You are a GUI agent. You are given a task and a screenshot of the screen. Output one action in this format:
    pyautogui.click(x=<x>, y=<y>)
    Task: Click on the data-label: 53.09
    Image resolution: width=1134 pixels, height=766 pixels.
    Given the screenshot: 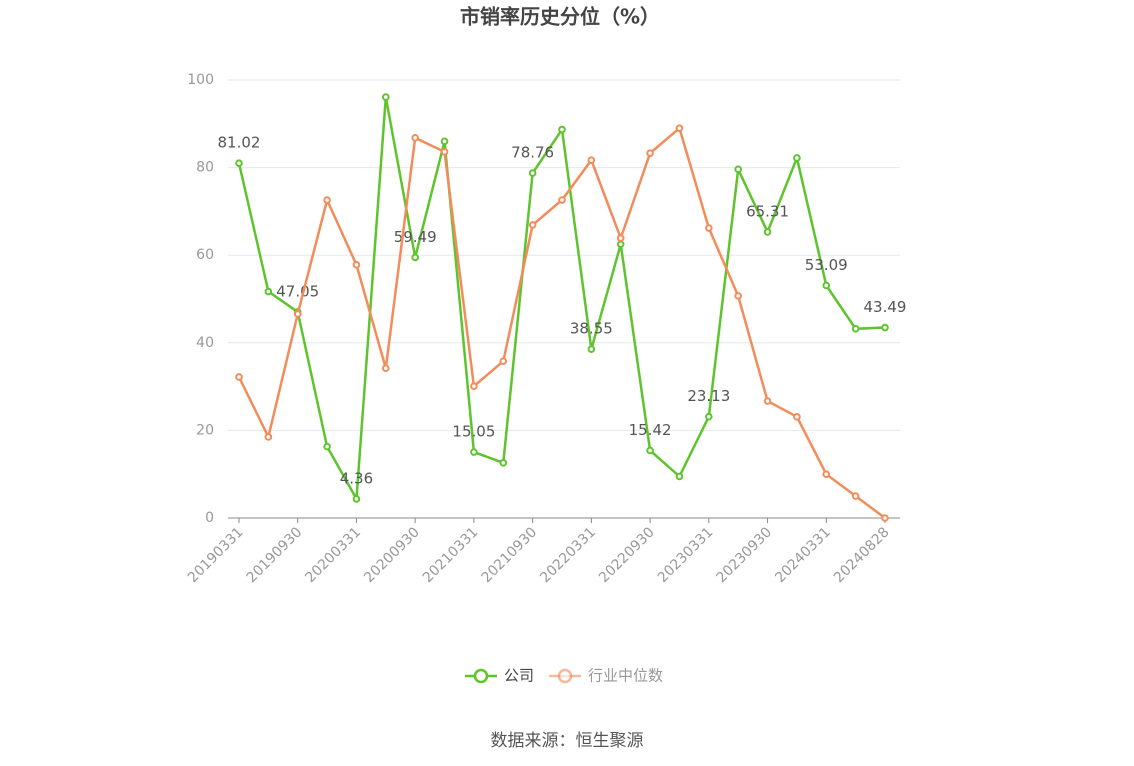 What is the action you would take?
    pyautogui.click(x=826, y=265)
    